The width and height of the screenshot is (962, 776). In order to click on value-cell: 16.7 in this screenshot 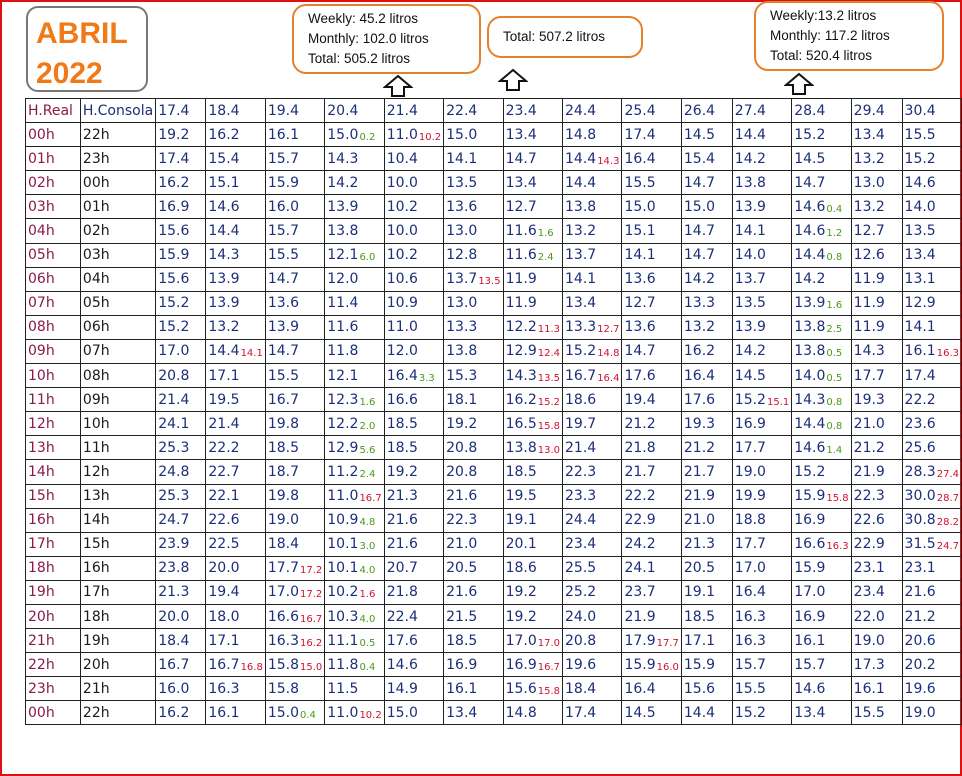, I will do `click(181, 665)`.